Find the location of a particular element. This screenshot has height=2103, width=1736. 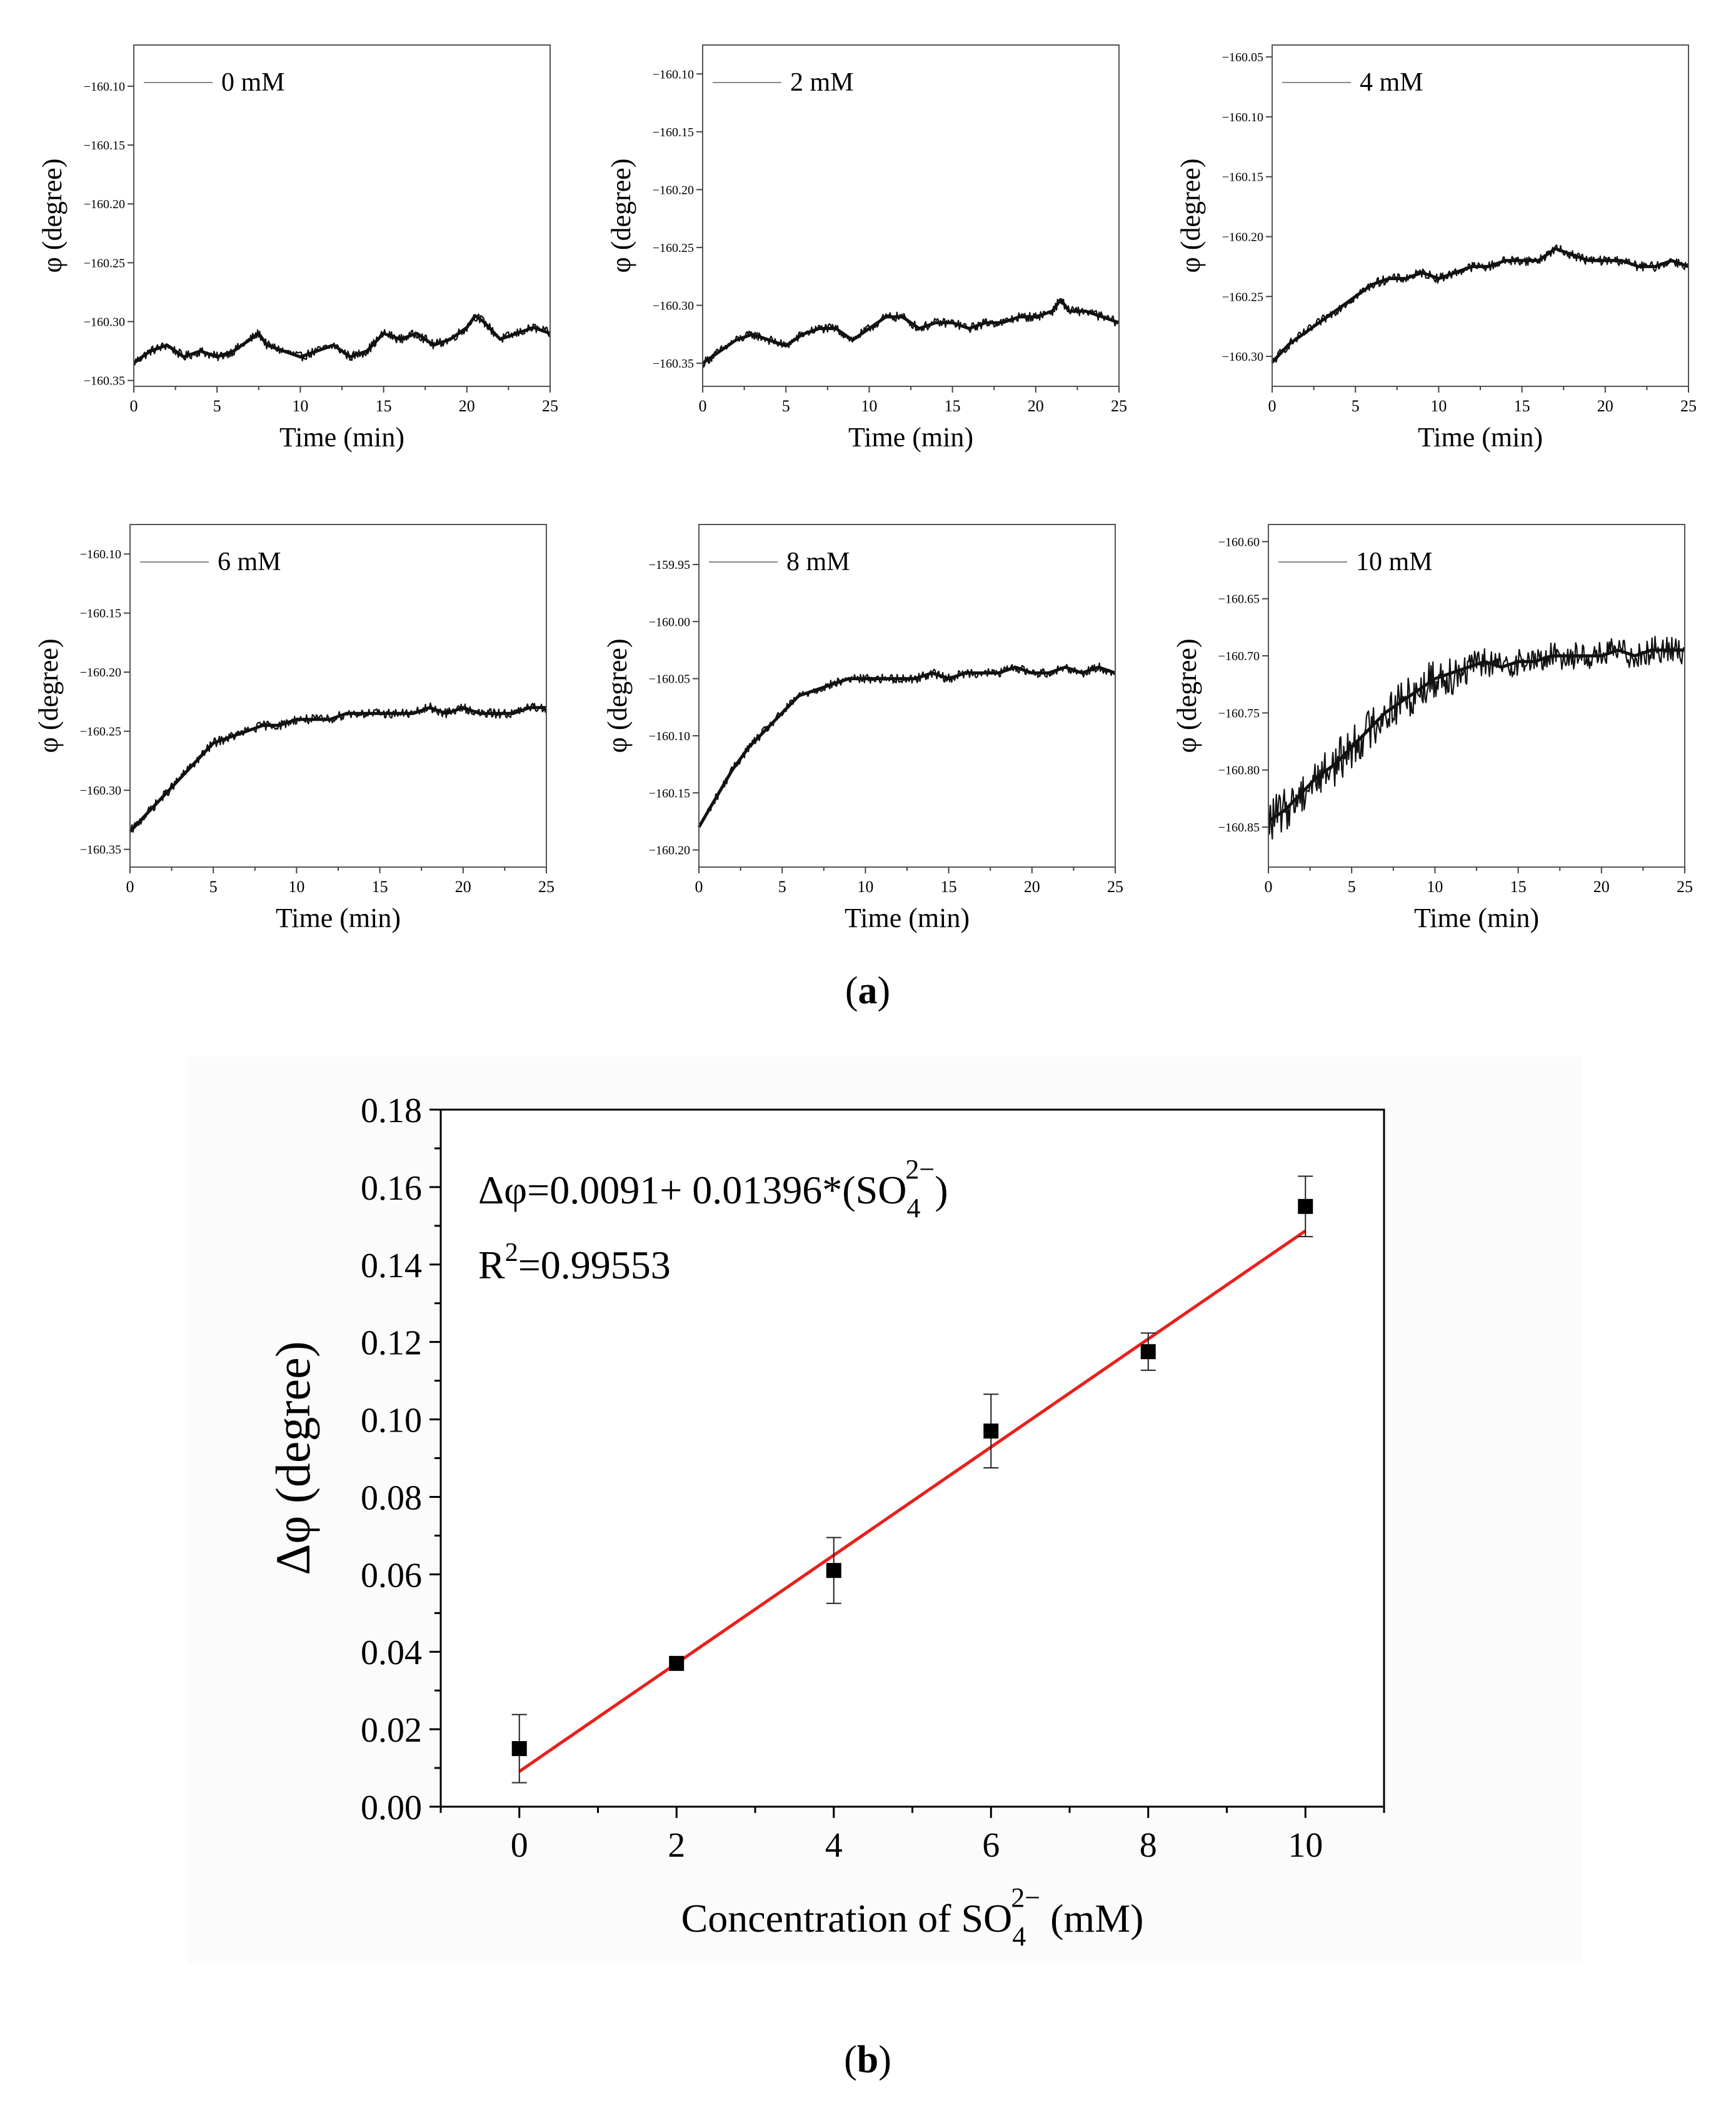

legend-text-a10: 10 mM is located at coordinates (1395, 562).